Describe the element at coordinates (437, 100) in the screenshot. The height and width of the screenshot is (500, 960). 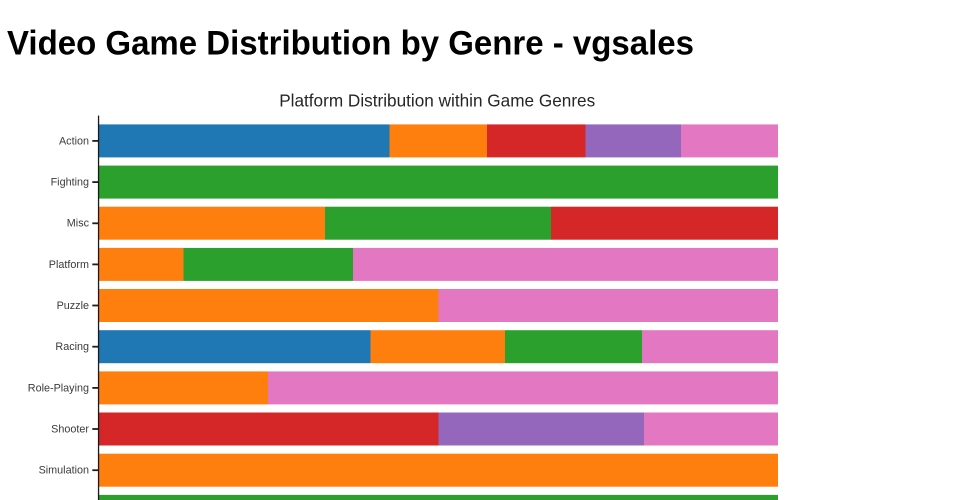
I see `svg-text:Platform Distribution within G: Platform Distribution within Game Genres` at that location.